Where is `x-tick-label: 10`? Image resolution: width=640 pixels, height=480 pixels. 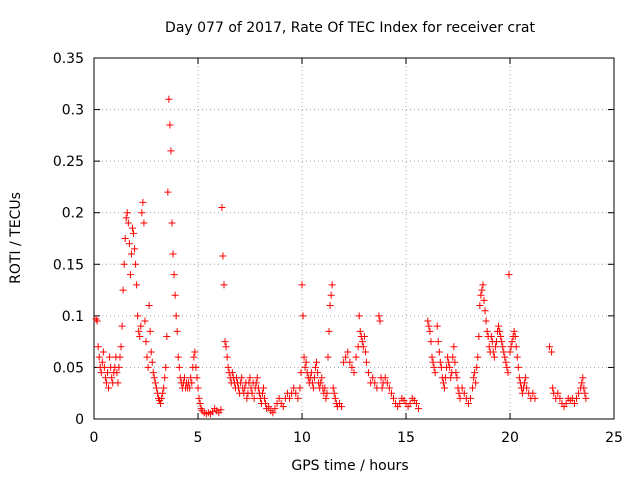
x-tick-label: 10 is located at coordinates (302, 438).